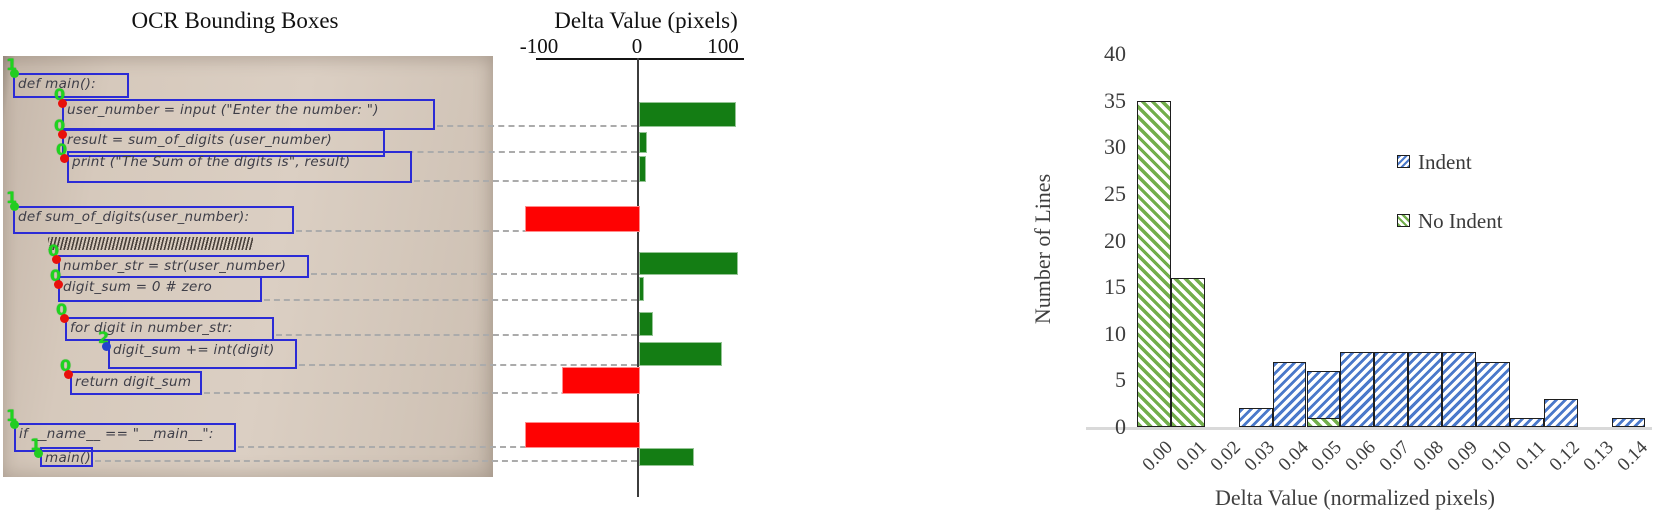  Describe the element at coordinates (151, 328) in the screenshot. I see `handwritten-code-text: for digit in number_str:` at that location.